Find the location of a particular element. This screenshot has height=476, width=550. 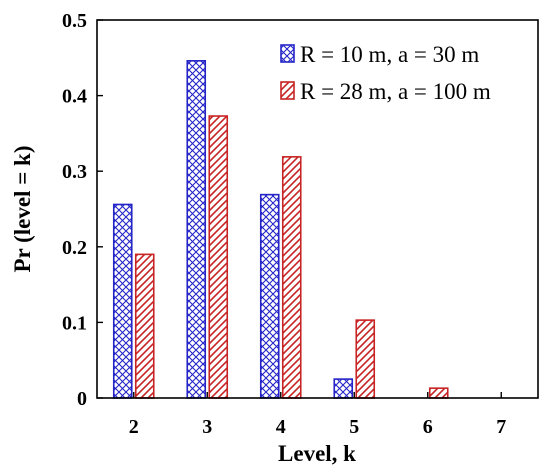

y-axis: 0 0.1 0.2 0.3 0.4 0.5 is located at coordinates (82, 210).